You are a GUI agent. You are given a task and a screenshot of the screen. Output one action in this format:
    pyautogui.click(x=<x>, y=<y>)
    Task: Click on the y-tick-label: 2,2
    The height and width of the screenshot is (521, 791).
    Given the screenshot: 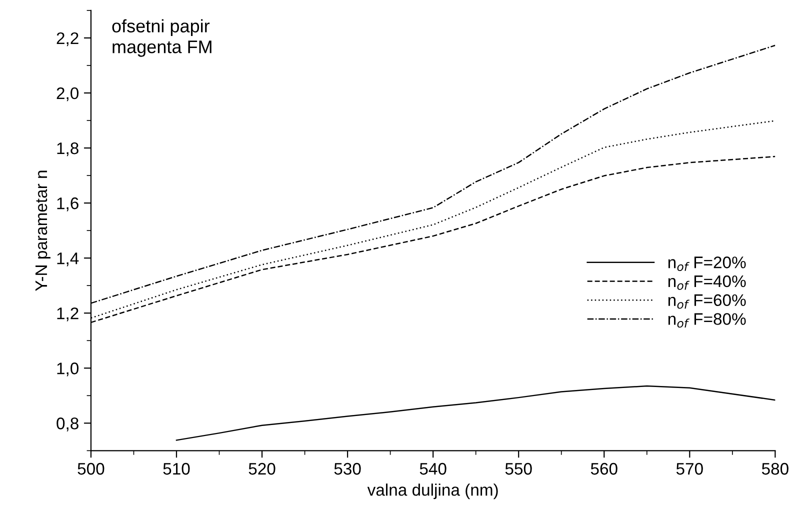 What is the action you would take?
    pyautogui.click(x=67, y=39)
    